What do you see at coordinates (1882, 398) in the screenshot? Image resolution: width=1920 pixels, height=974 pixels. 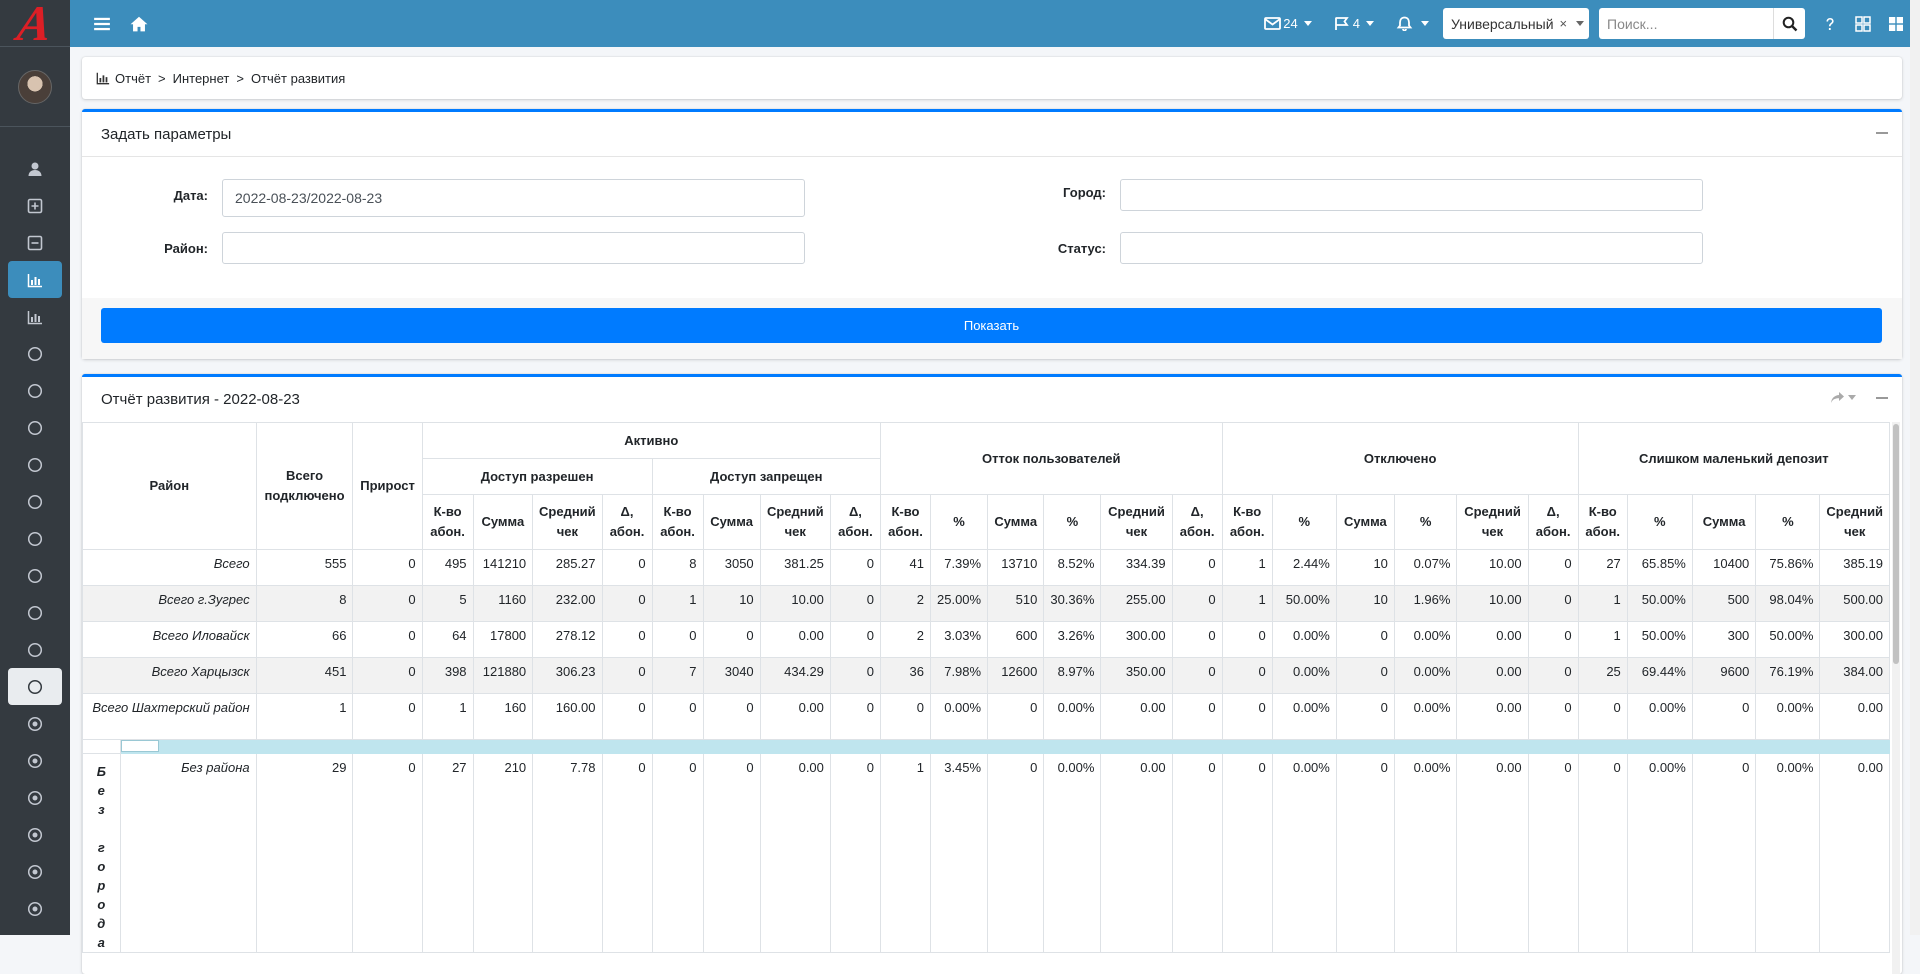 I see `collapse-report-button` at bounding box center [1882, 398].